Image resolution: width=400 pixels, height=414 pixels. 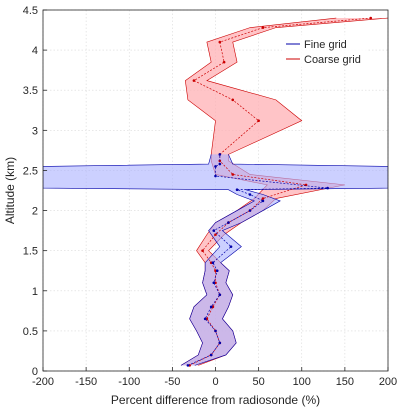 What do you see at coordinates (43, 382) in the screenshot?
I see `x-tick-label: -200` at bounding box center [43, 382].